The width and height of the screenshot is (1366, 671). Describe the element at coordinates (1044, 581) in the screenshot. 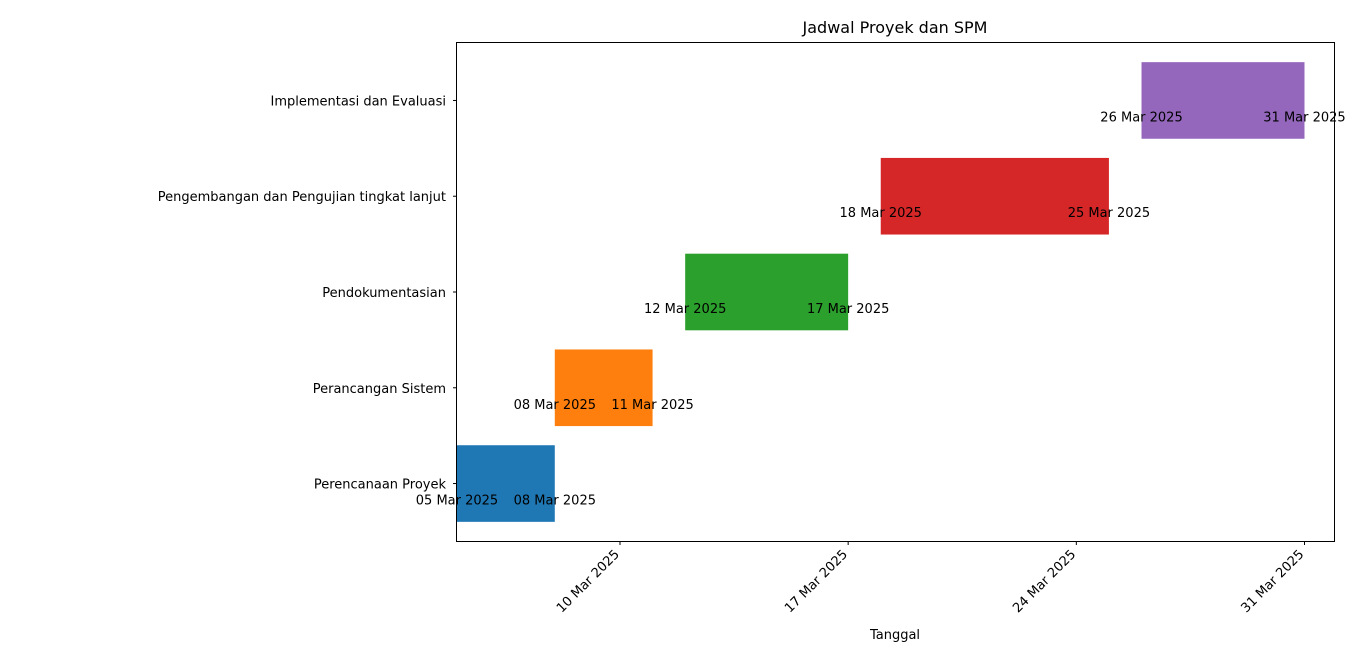

I see `x-tick-label-2: 24 Mar 2025` at that location.